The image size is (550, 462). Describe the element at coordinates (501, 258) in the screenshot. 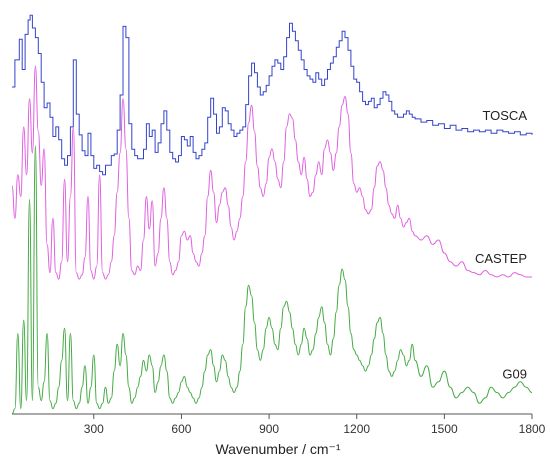

I see `series-label-castep: CASTEP` at that location.